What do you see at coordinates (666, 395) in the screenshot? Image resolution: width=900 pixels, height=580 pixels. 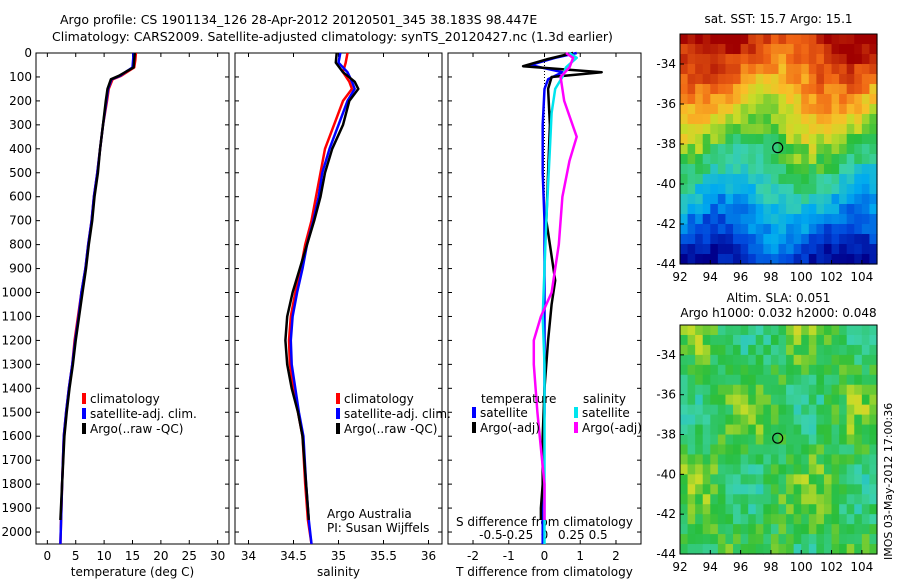 I see `map-y-tick-label: -36` at bounding box center [666, 395].